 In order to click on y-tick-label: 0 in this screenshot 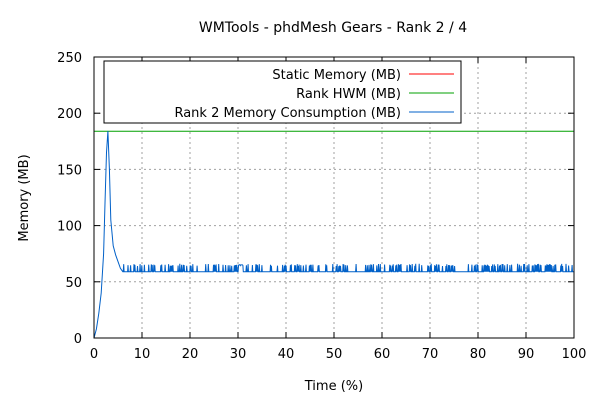, I will do `click(78, 339)`.